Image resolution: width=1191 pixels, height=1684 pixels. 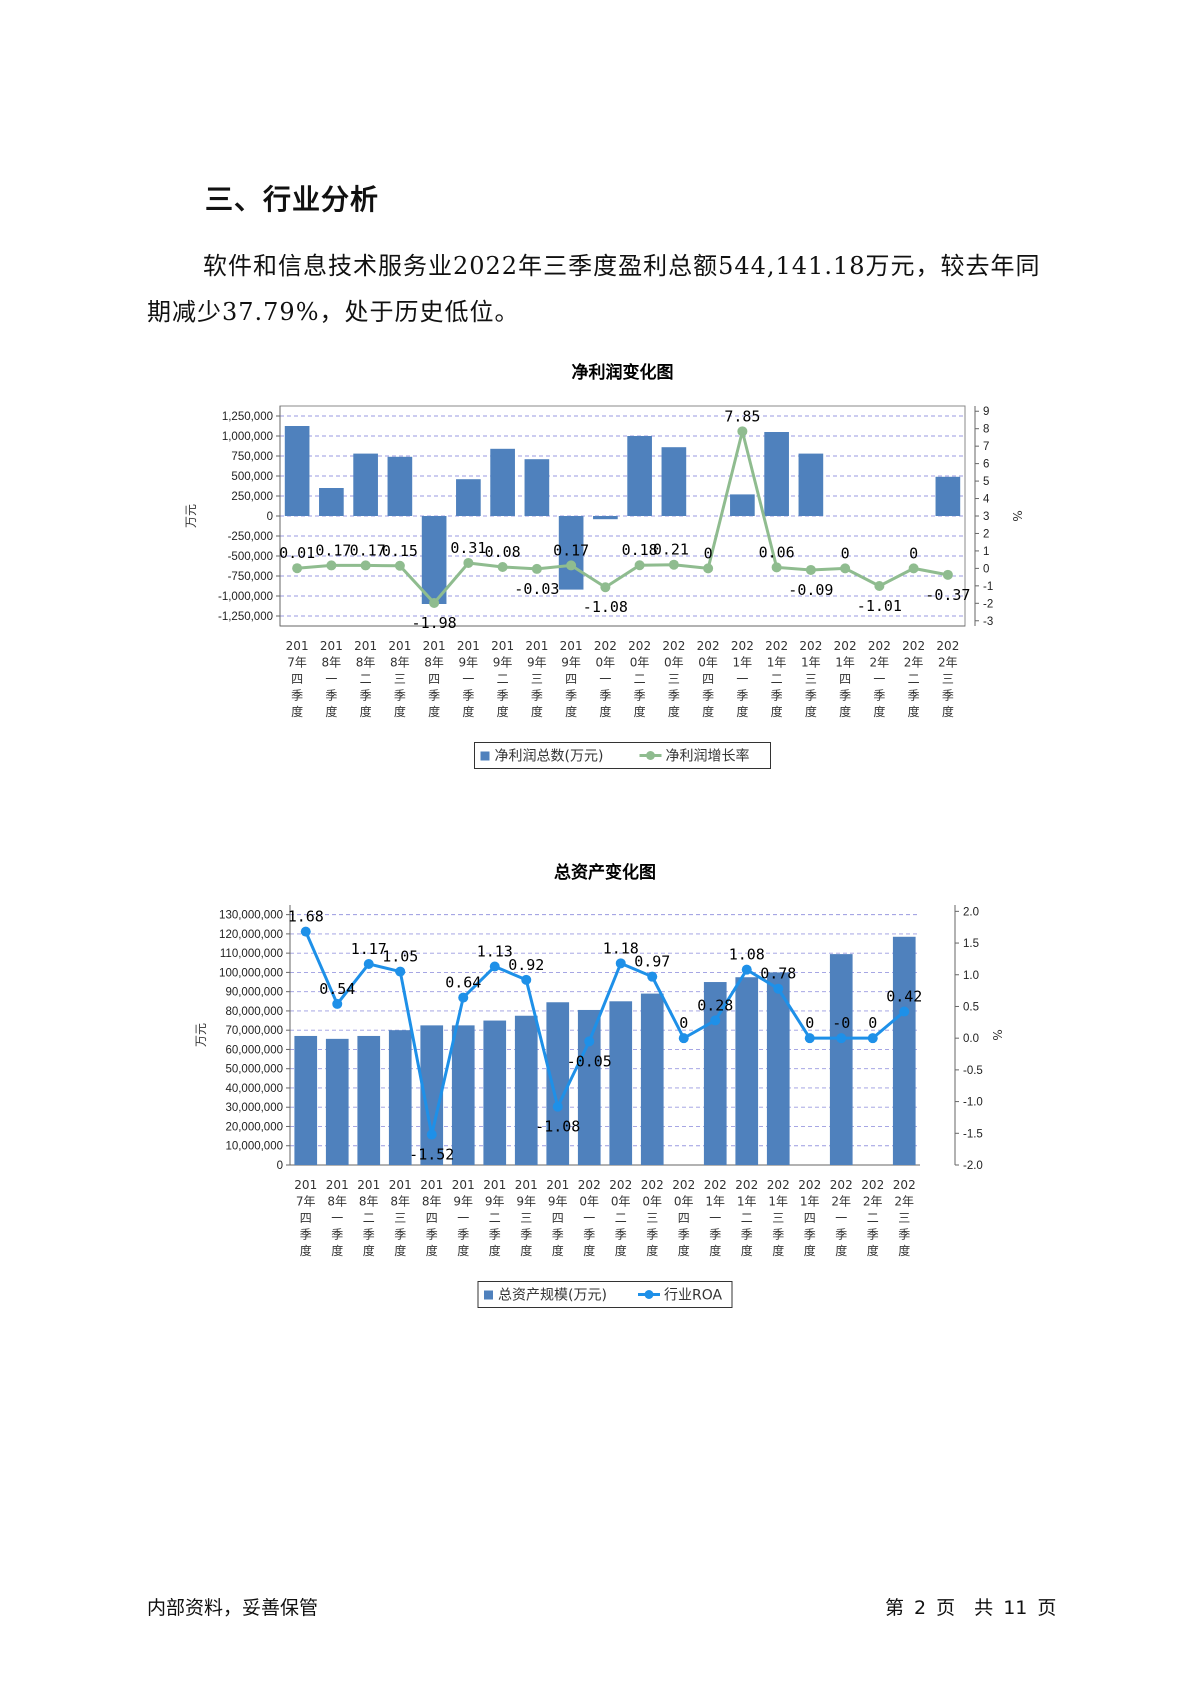 What do you see at coordinates (605, 1033) in the screenshot?
I see `series-line` at bounding box center [605, 1033].